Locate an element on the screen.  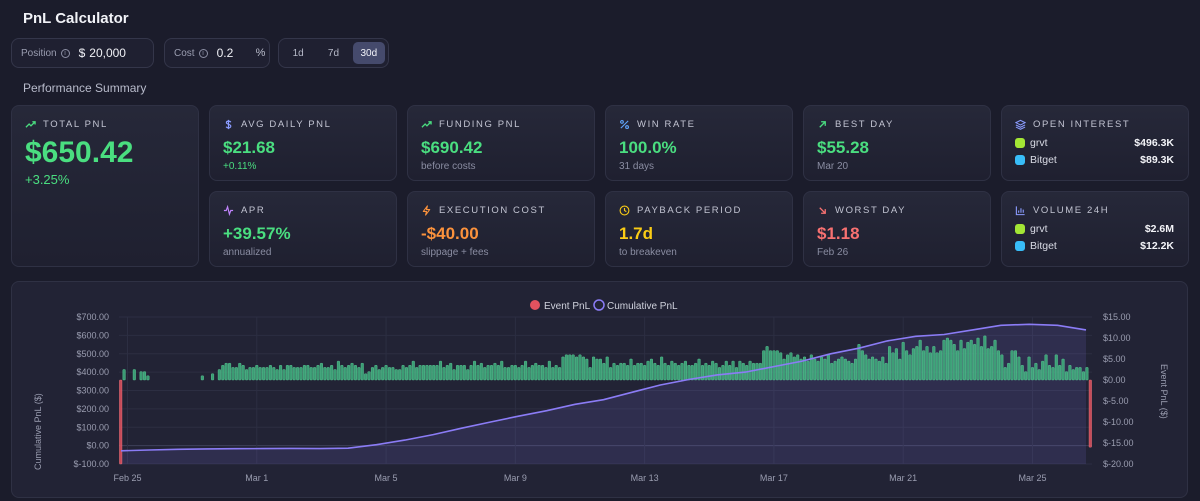
cost-input-group: Cost i 0.2 % is located at coordinates (217, 53).